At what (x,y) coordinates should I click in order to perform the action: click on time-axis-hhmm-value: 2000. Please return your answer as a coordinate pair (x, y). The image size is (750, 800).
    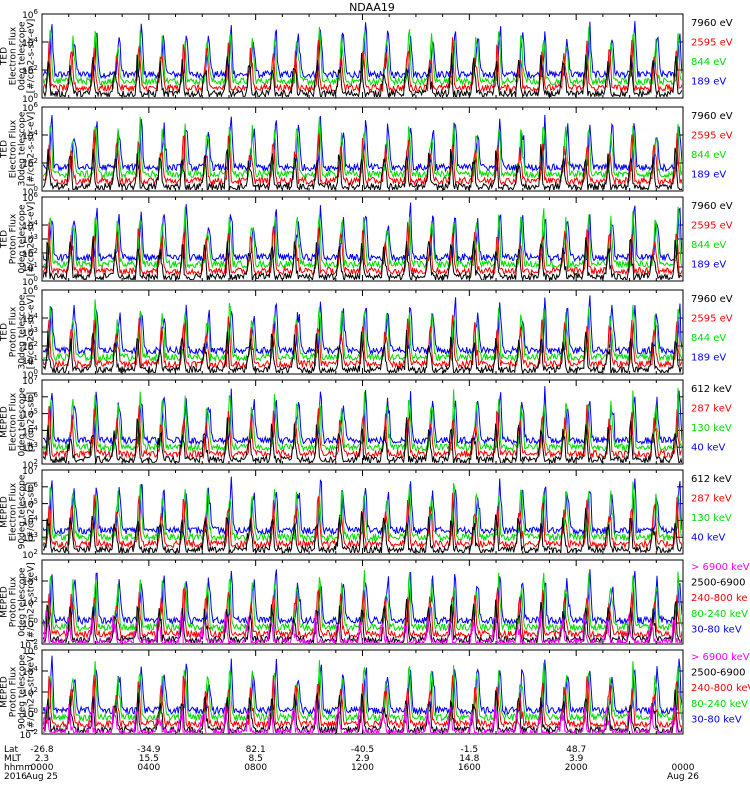
    Looking at the image, I should click on (576, 768).